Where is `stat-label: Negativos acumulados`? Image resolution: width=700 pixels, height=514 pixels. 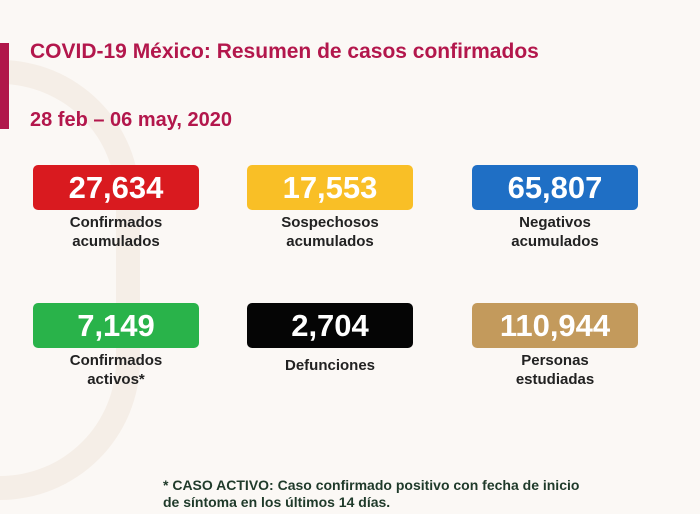 stat-label: Negativos acumulados is located at coordinates (555, 232).